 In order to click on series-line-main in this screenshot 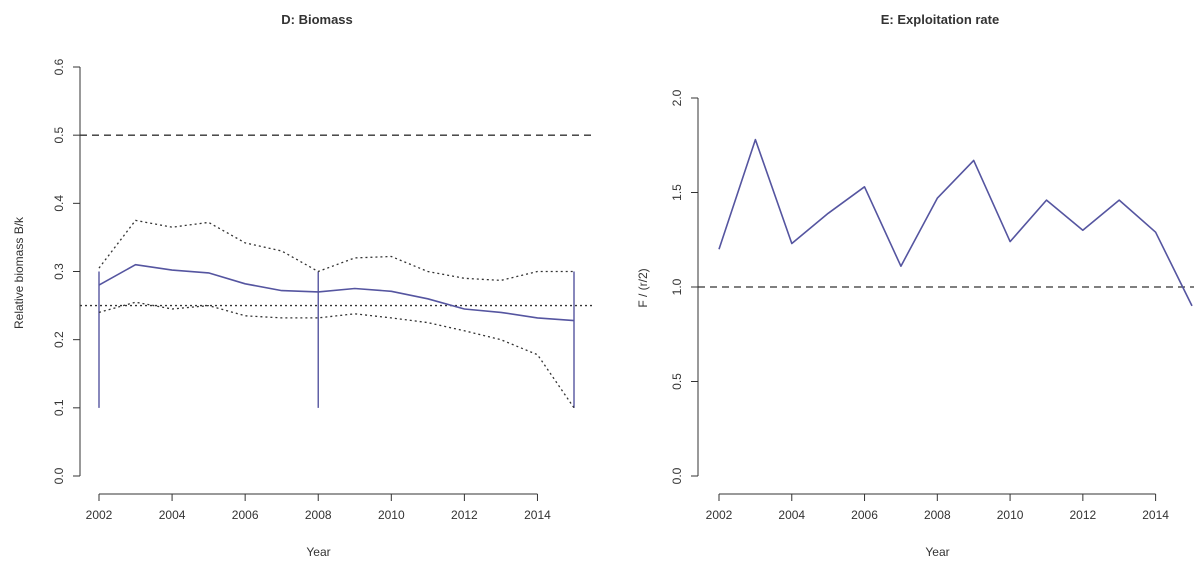, I will do `click(955, 222)`.